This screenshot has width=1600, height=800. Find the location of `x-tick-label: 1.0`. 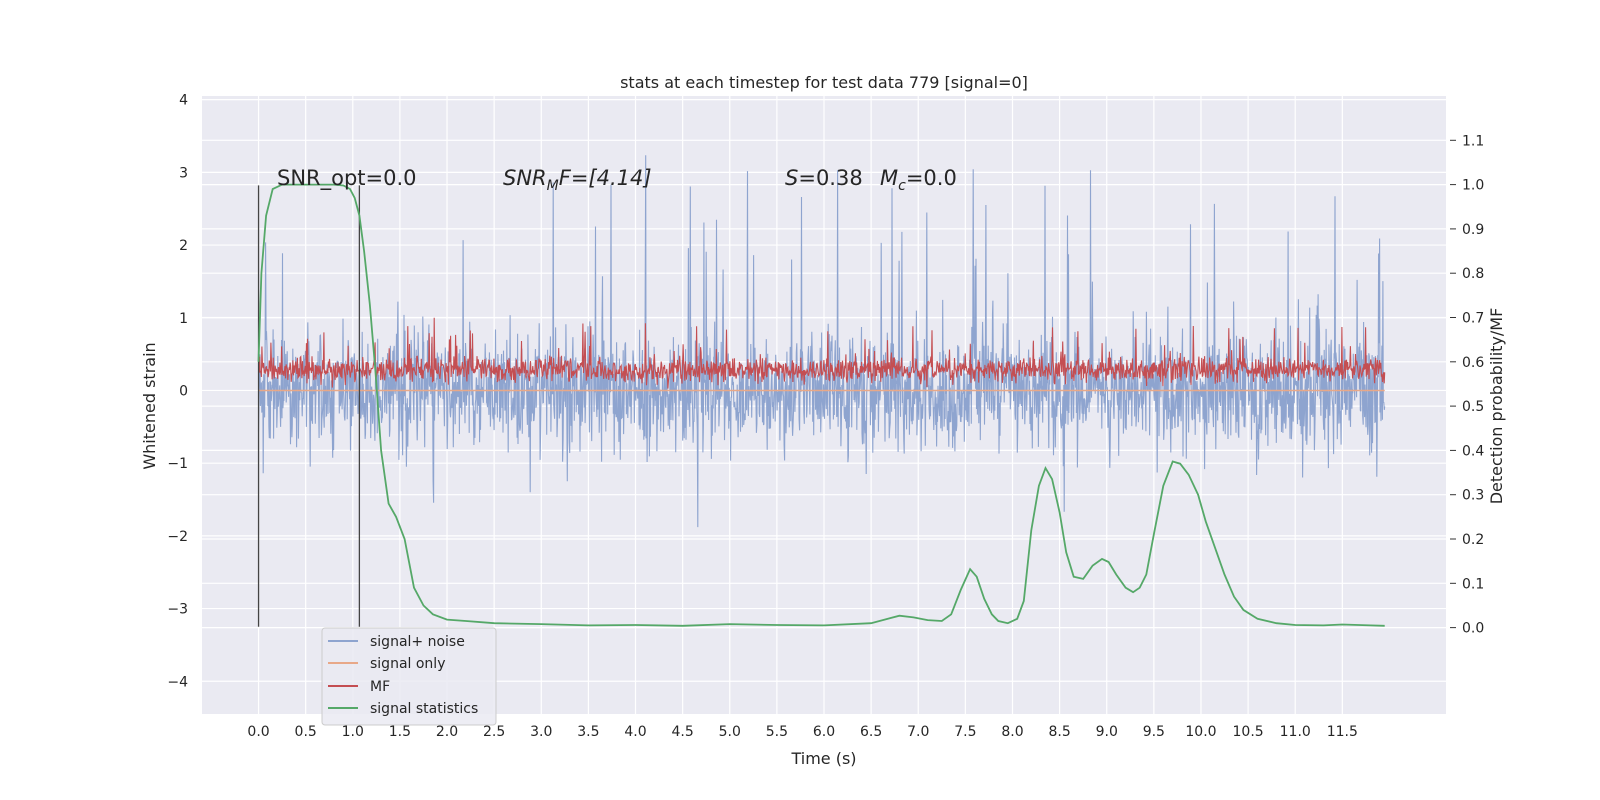

x-tick-label: 1.0 is located at coordinates (353, 732).